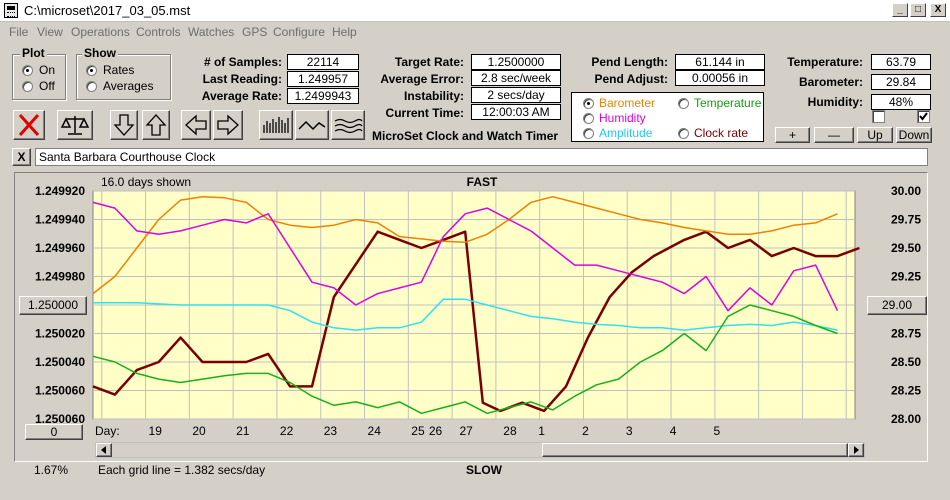  What do you see at coordinates (816, 82) in the screenshot?
I see `barometer-label: Barometer:` at bounding box center [816, 82].